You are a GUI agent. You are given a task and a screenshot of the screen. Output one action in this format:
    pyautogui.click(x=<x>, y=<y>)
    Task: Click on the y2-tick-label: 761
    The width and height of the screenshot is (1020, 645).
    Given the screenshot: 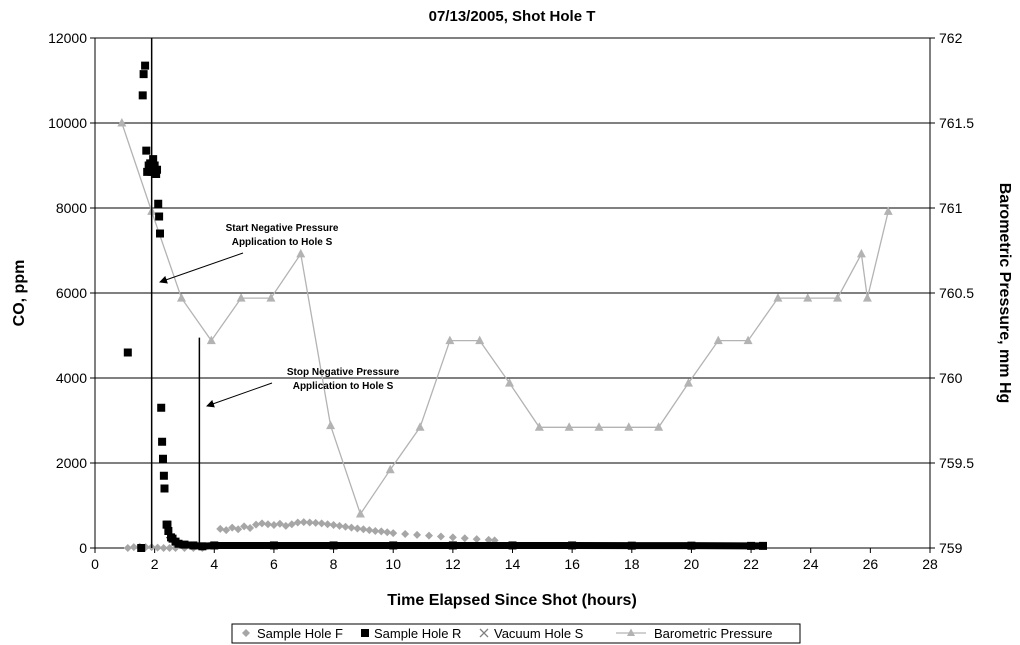 What is the action you would take?
    pyautogui.click(x=951, y=208)
    